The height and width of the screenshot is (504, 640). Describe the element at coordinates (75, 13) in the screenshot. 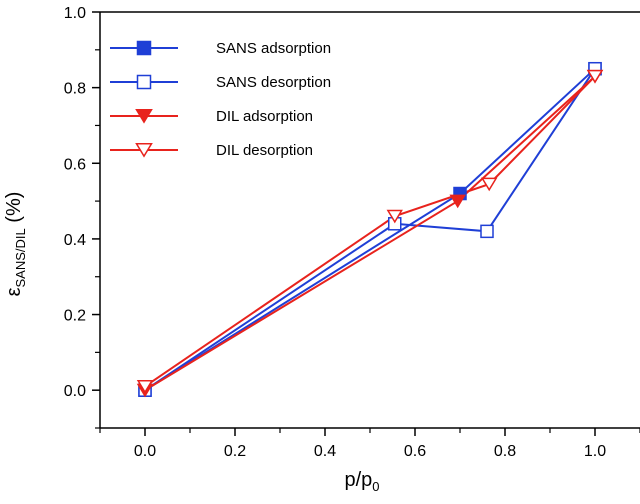

I see `y-tick-label: 1.0` at that location.